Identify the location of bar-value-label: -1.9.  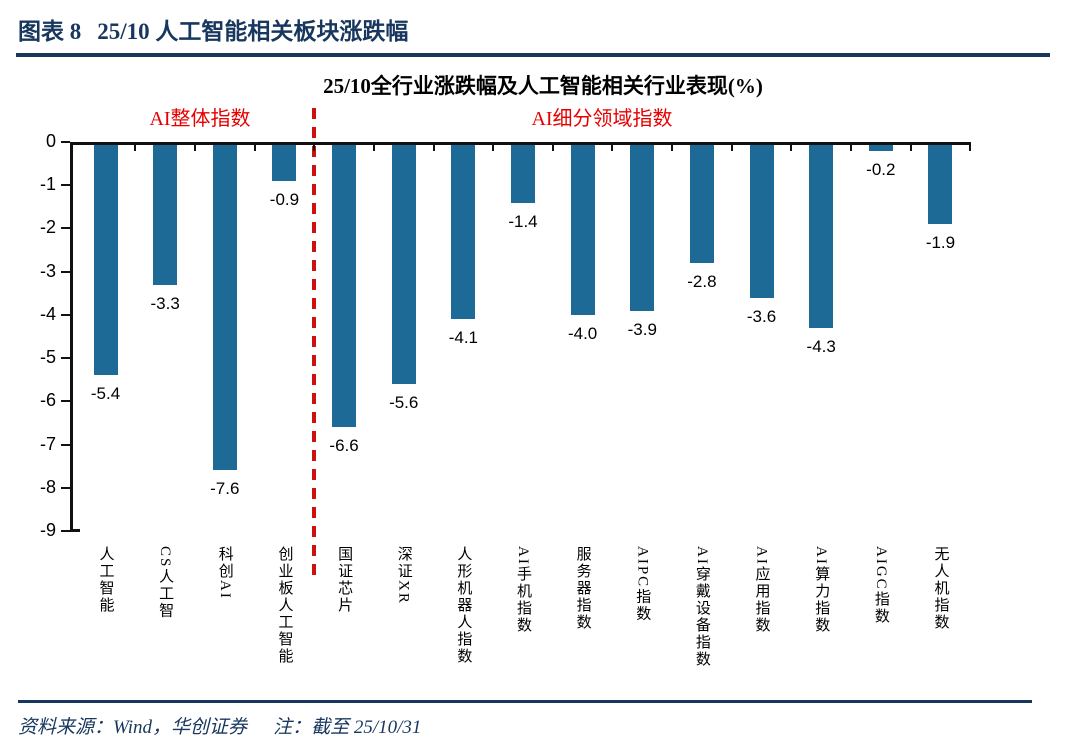
(940, 243).